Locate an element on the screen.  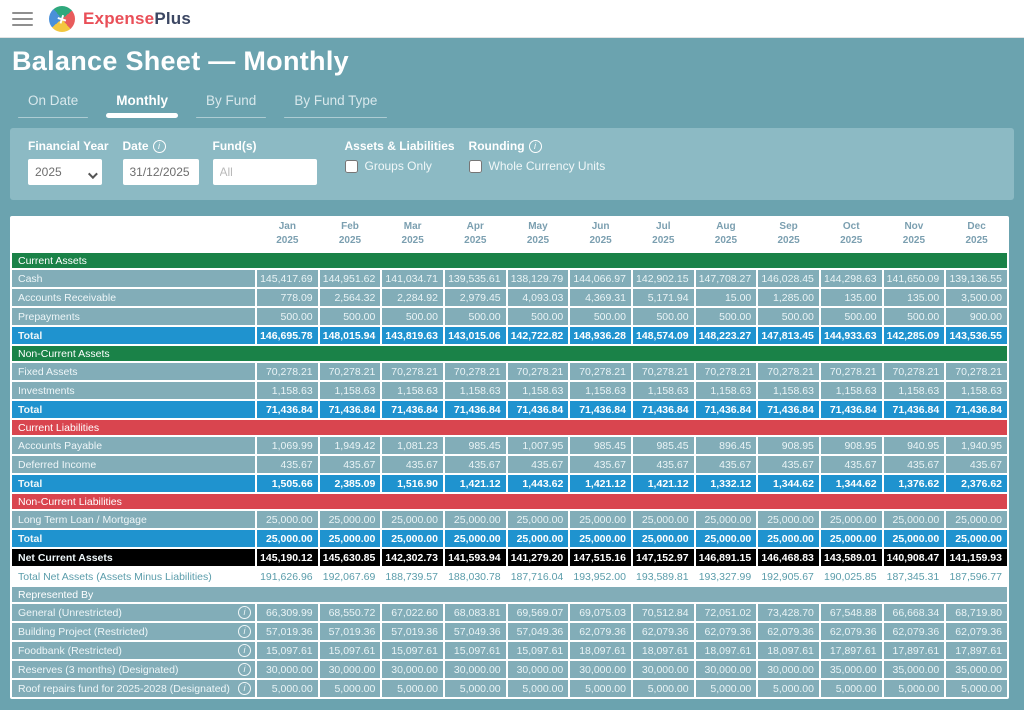
cell-value: 2,284.92 is located at coordinates (412, 297).